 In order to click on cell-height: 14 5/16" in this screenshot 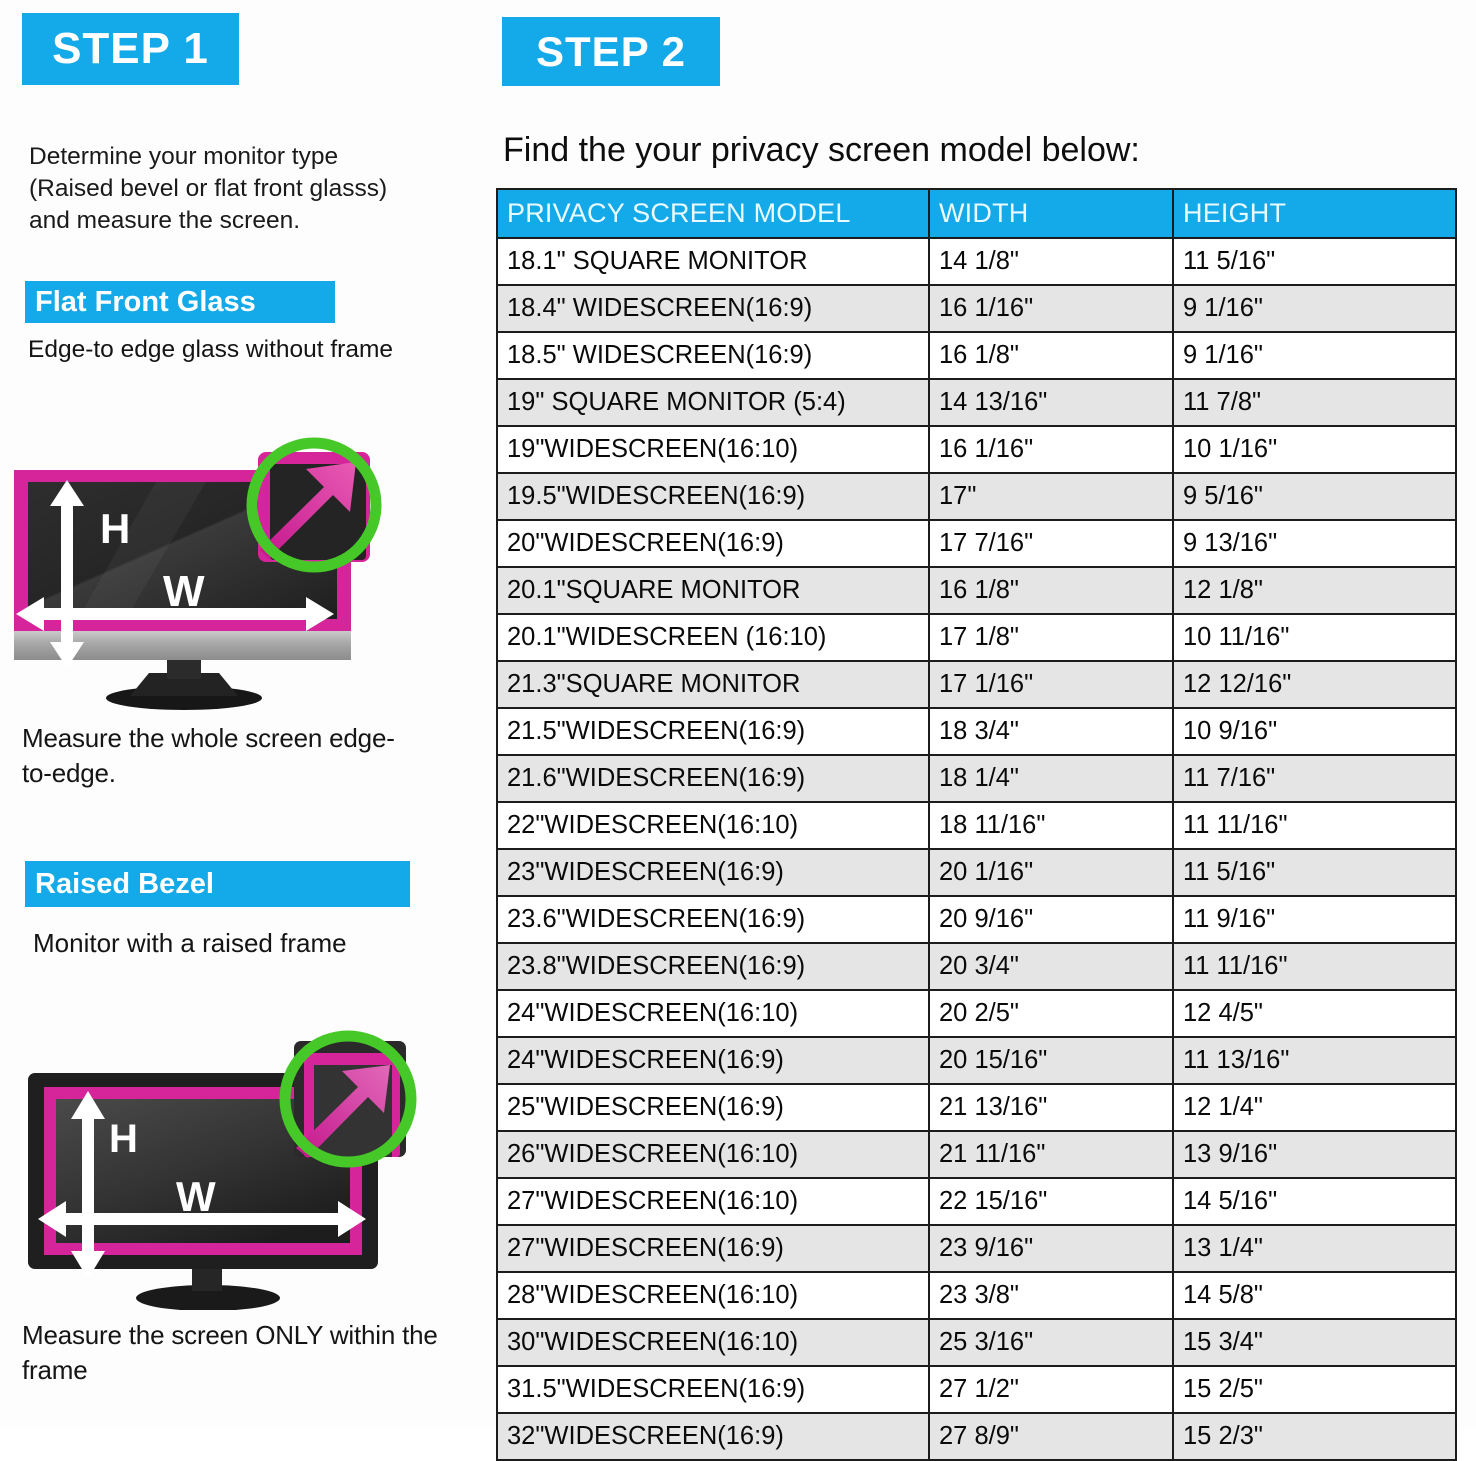, I will do `click(1314, 1201)`.